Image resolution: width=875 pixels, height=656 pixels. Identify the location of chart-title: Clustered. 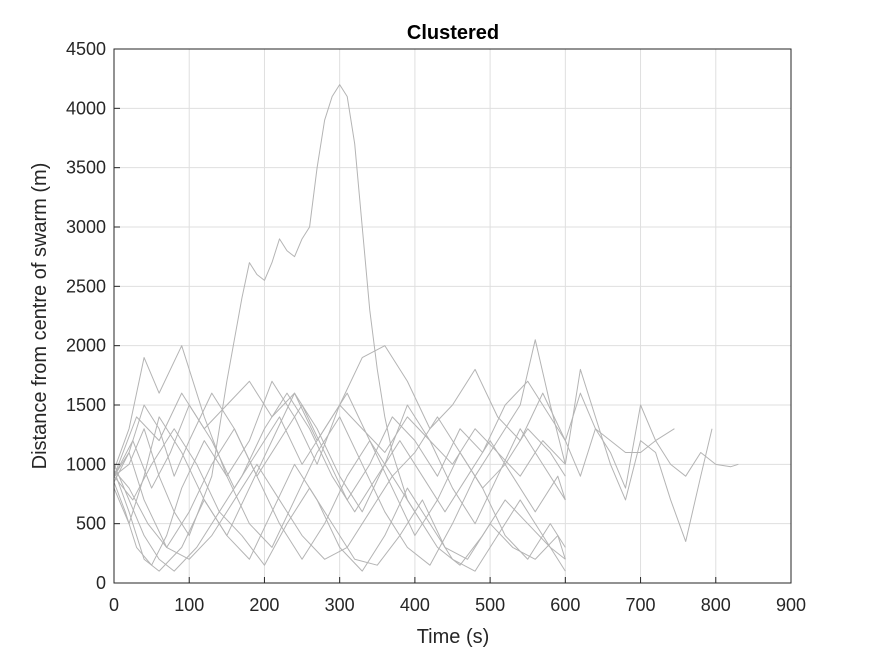
(453, 33).